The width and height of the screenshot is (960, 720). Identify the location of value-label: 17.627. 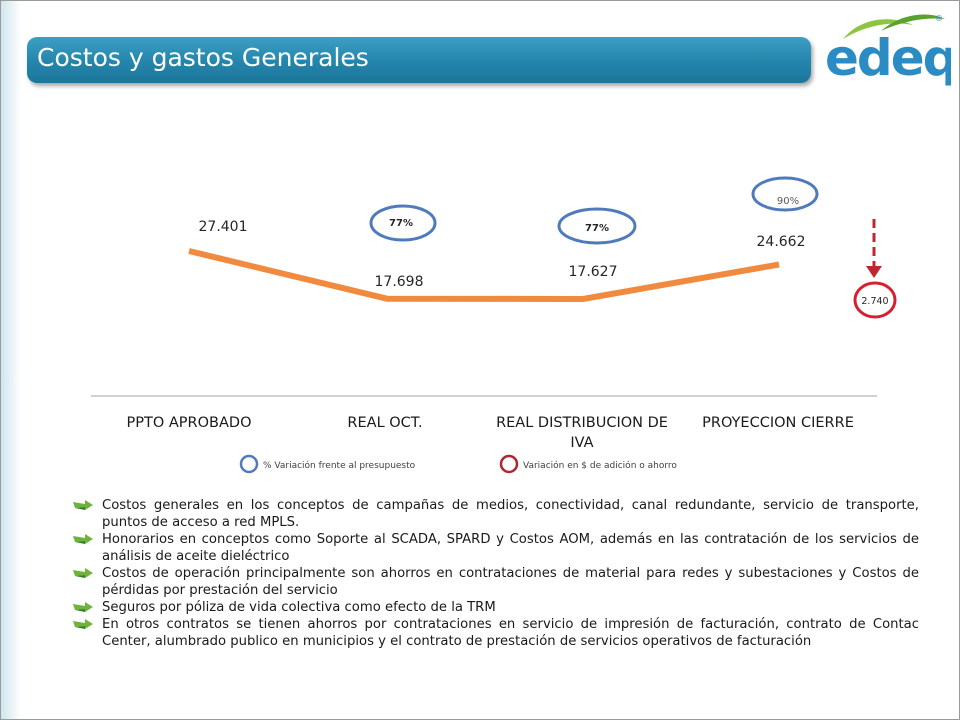
(593, 272).